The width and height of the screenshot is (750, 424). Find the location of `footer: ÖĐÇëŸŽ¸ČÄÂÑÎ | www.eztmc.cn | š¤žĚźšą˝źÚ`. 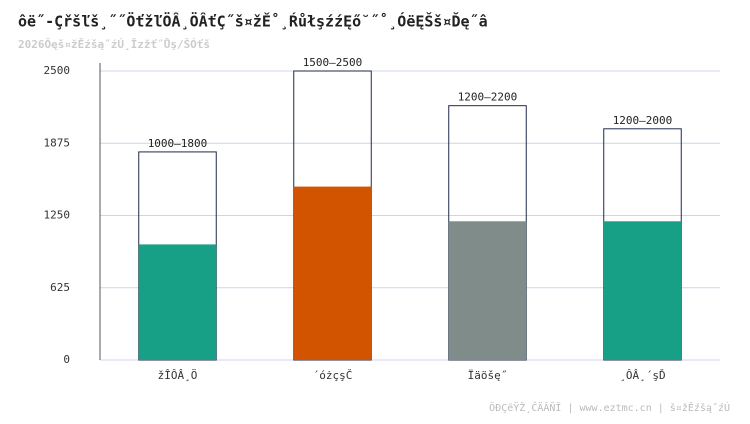

footer: ÖĐÇëŸŽ¸ČÄÂÑÎ | www.eztmc.cn | š¤žĚźšą˝źÚ is located at coordinates (609, 407).